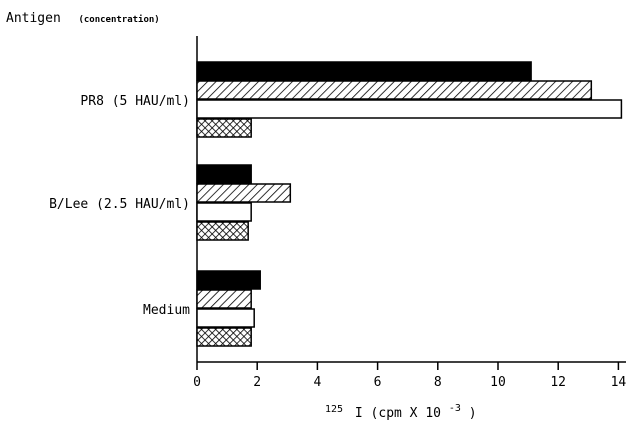 This screenshot has height=427, width=639. What do you see at coordinates (118, 19) in the screenshot?
I see `y-axis-note: (concentration)` at bounding box center [118, 19].